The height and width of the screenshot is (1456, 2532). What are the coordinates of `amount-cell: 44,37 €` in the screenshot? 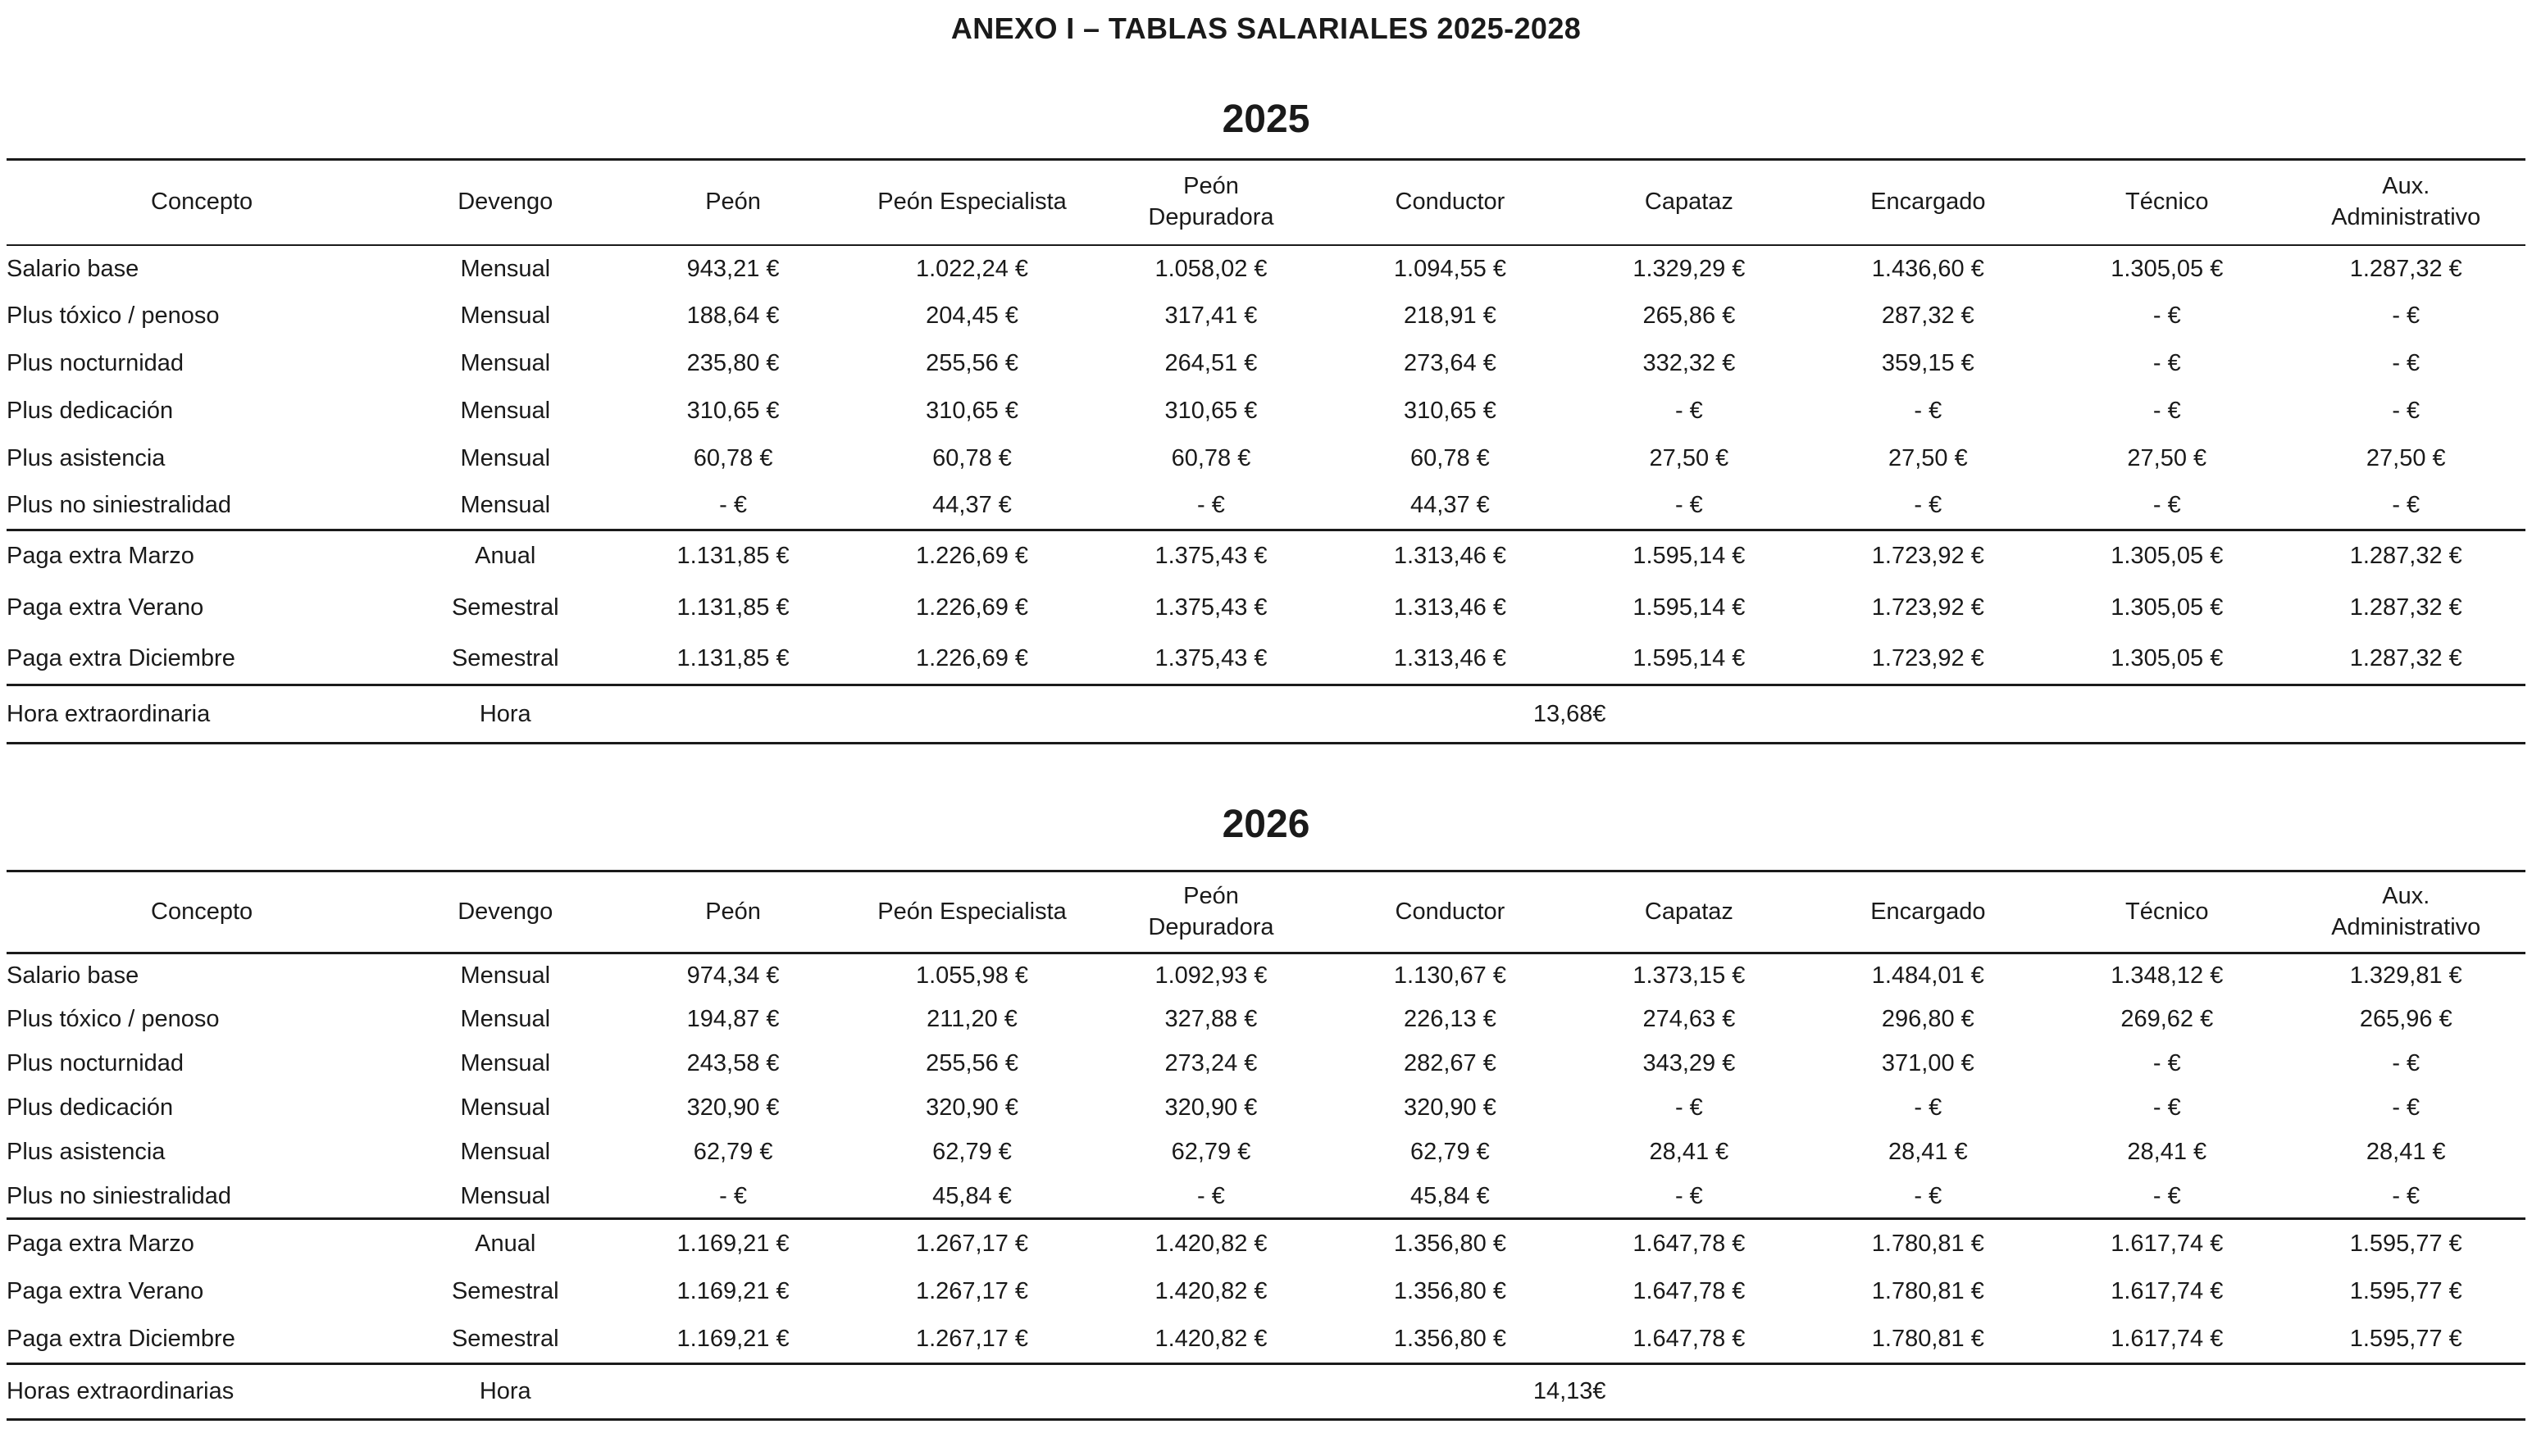 It's located at (972, 505).